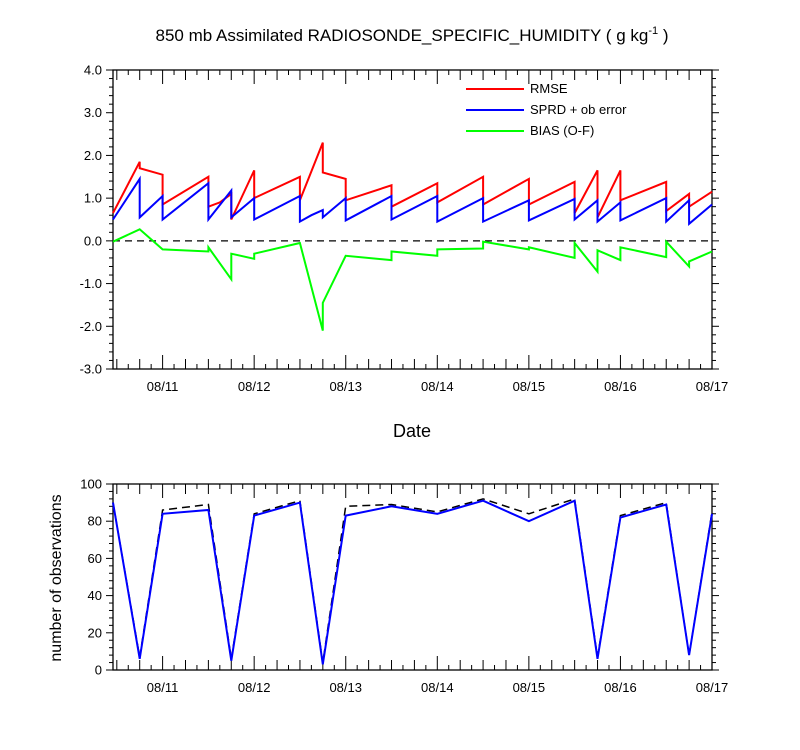 The width and height of the screenshot is (800, 750). Describe the element at coordinates (95, 632) in the screenshot. I see `y-tick-label: 20` at that location.